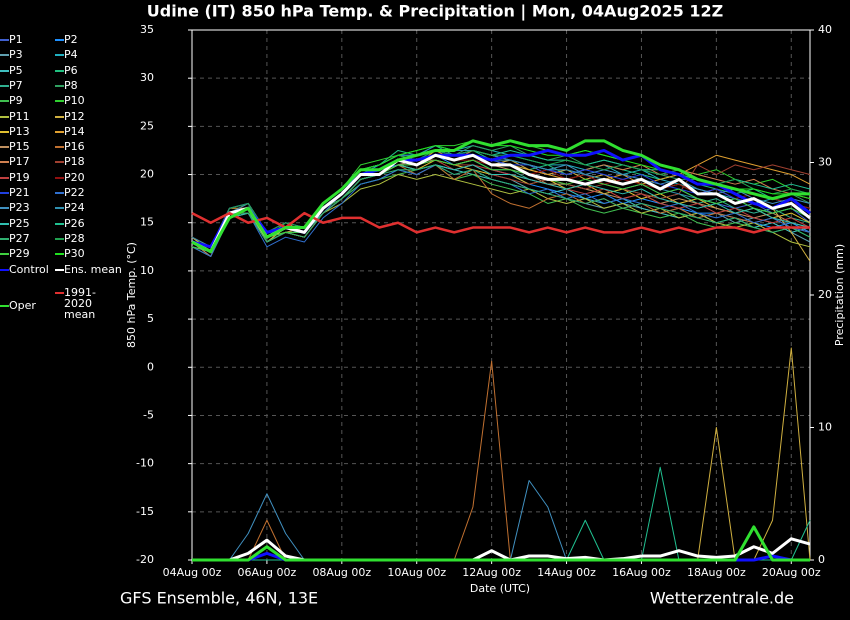  I want to click on legend-entry: P1, so click(33, 39).